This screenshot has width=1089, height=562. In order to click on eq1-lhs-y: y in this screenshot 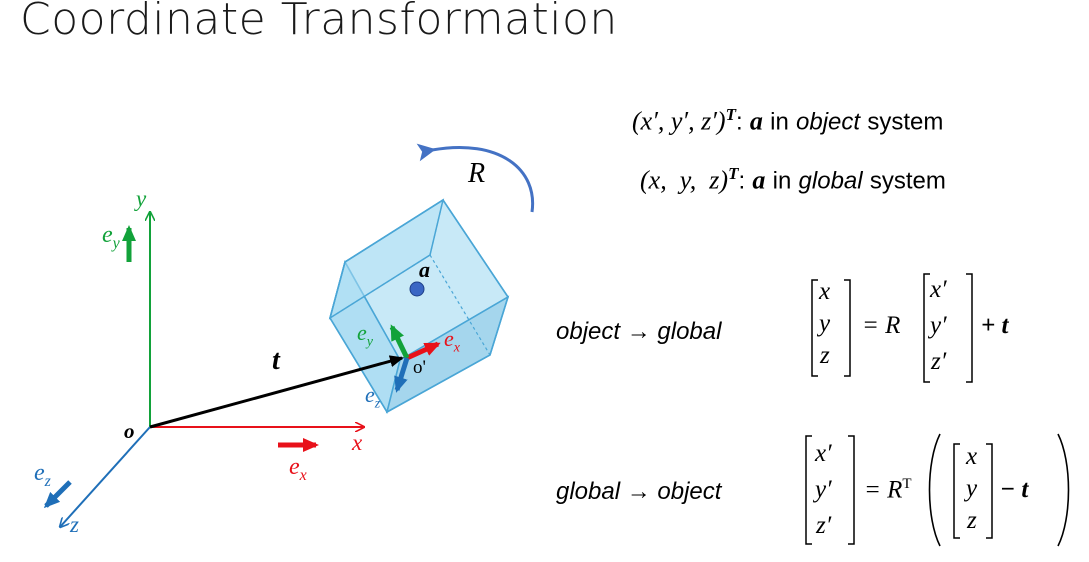, I will do `click(825, 323)`.